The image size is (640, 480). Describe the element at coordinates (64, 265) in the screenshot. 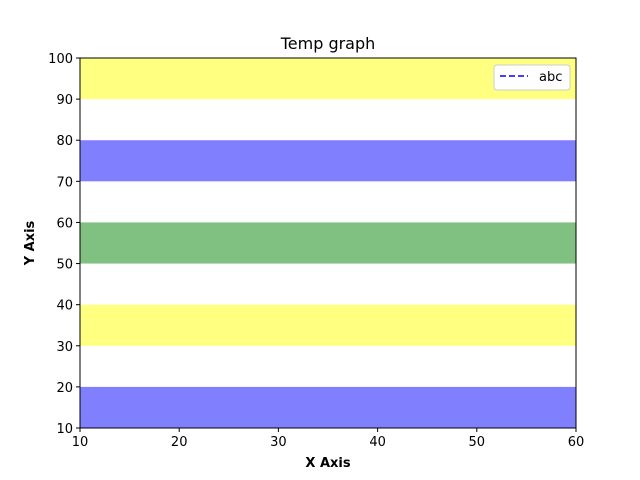

I see `y-tick-label: 50` at that location.